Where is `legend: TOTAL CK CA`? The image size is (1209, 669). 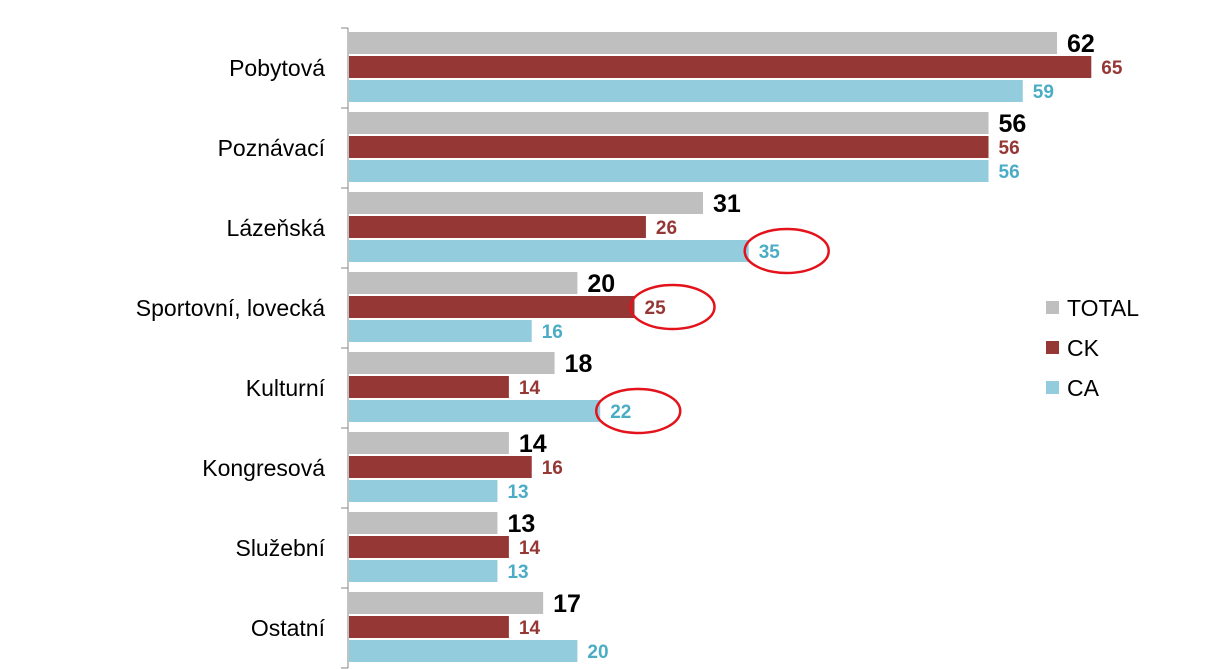 legend: TOTAL CK CA is located at coordinates (1092, 348).